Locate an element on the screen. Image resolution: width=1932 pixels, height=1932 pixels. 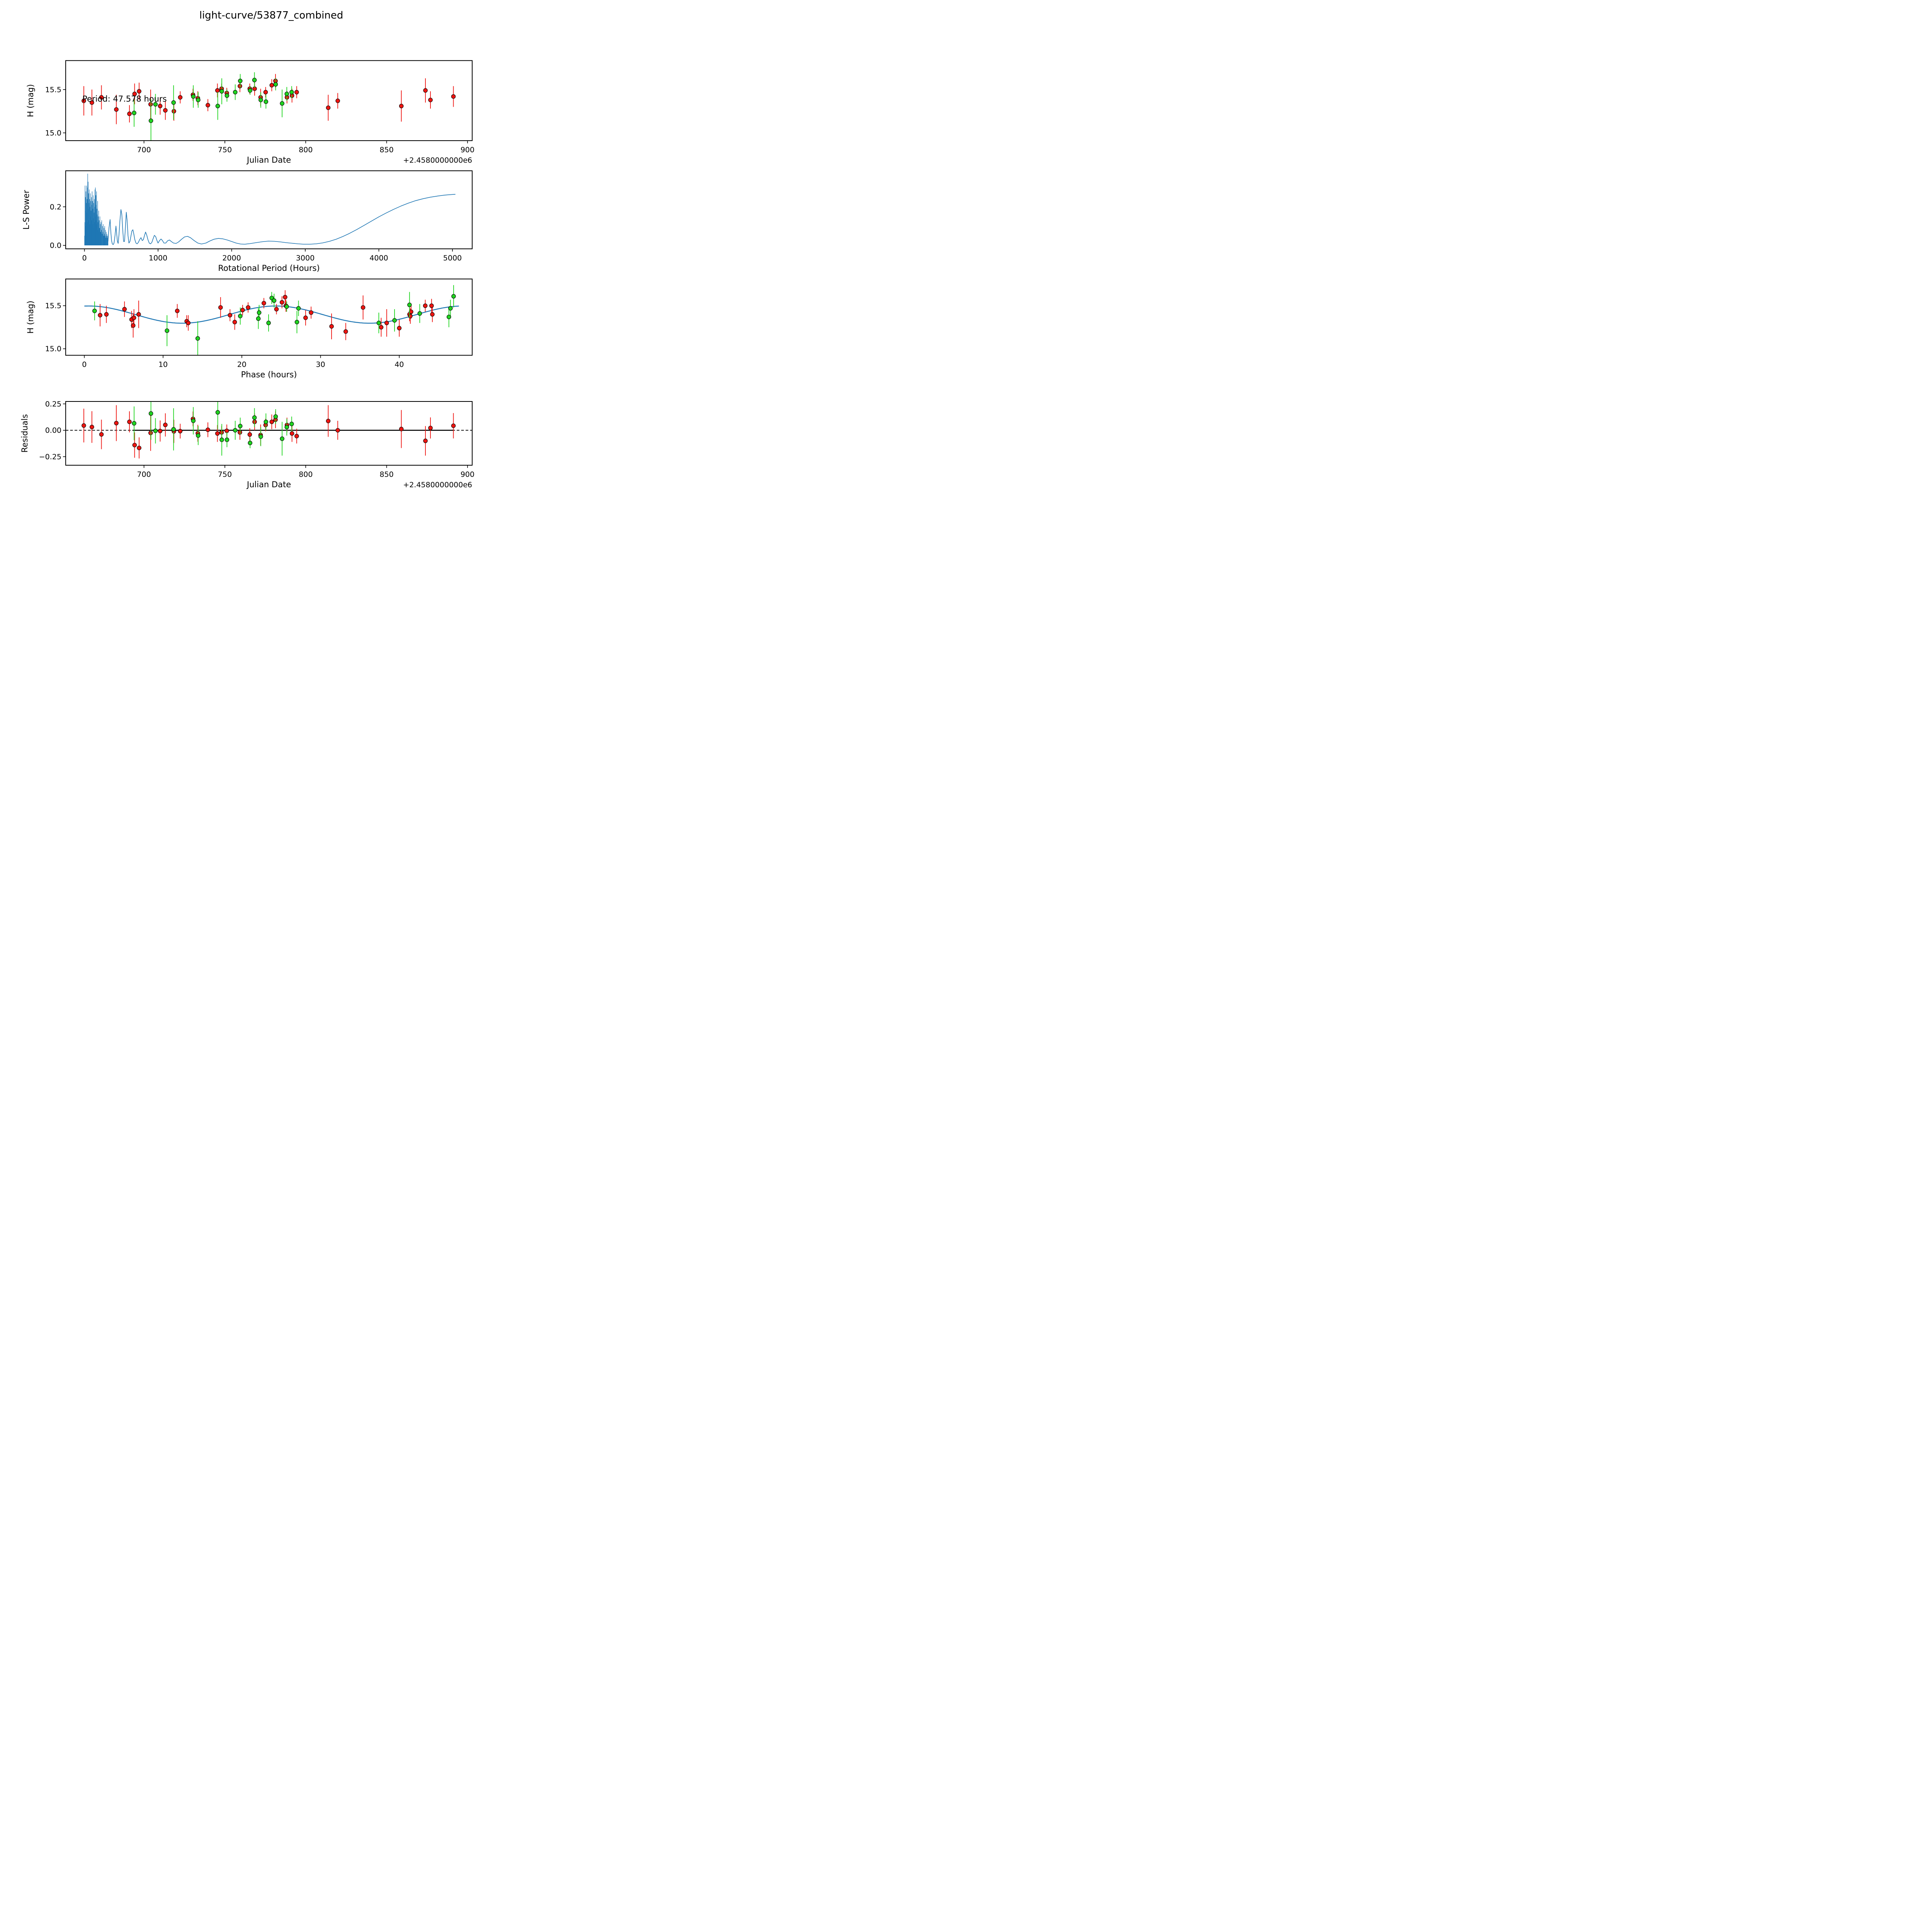
x-tick-label: 850 is located at coordinates (386, 475).